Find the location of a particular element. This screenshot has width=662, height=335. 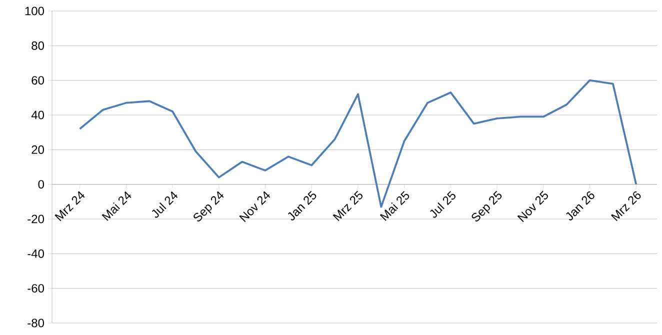

y-tick-label: 80 is located at coordinates (38, 45).